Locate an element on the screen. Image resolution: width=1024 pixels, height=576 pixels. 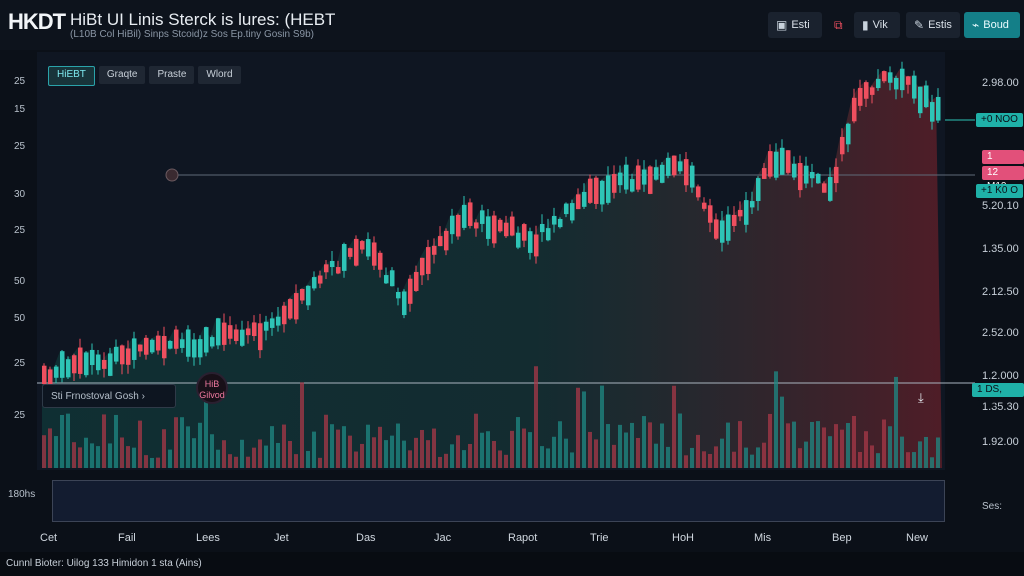
tab-graqte: Graqte is located at coordinates (122, 75).